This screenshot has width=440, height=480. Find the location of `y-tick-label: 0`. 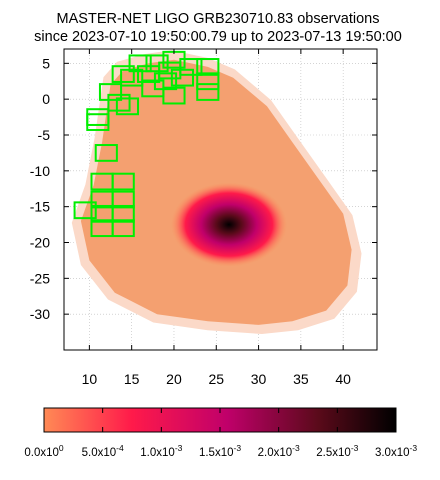

y-tick-label: 0 is located at coordinates (46, 99).